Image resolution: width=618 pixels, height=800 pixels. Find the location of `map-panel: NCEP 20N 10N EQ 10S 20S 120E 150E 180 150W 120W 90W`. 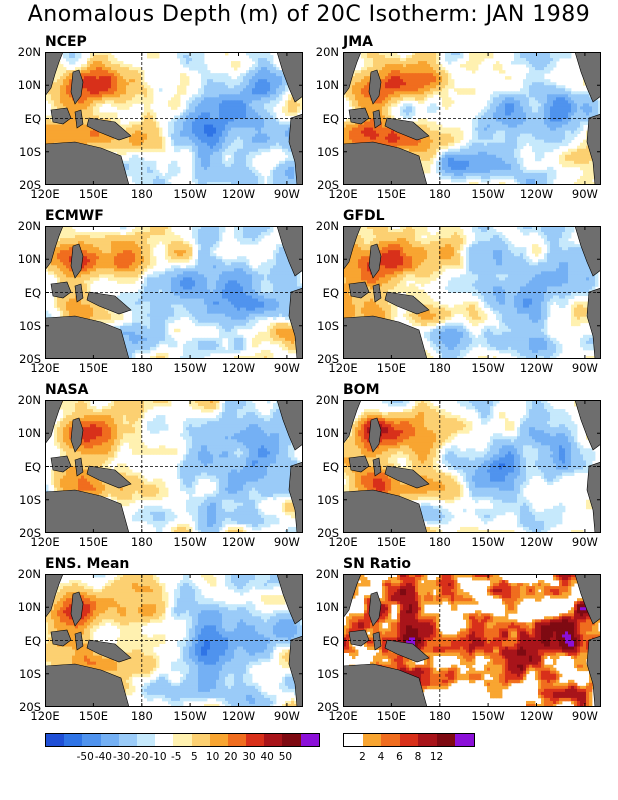

map-panel: NCEP 20N 10N EQ 10S 20S 120E 150E 180 150W 120W 90W is located at coordinates (160, 117).